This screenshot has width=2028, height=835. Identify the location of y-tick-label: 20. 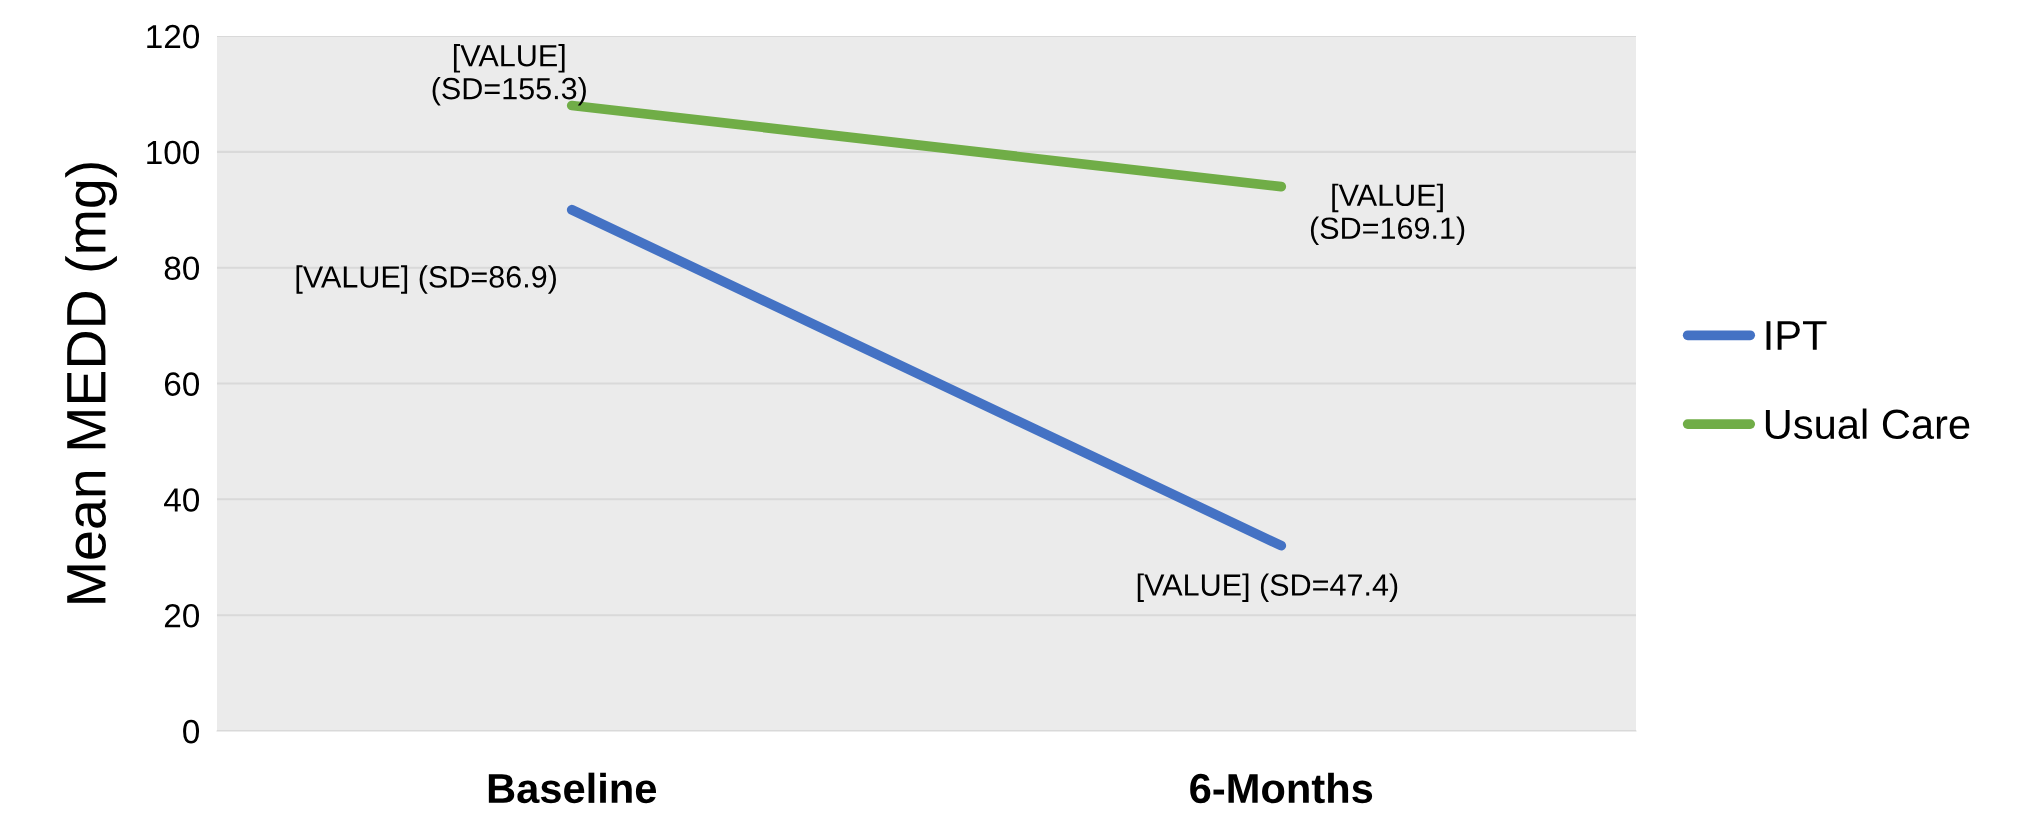
(182, 615).